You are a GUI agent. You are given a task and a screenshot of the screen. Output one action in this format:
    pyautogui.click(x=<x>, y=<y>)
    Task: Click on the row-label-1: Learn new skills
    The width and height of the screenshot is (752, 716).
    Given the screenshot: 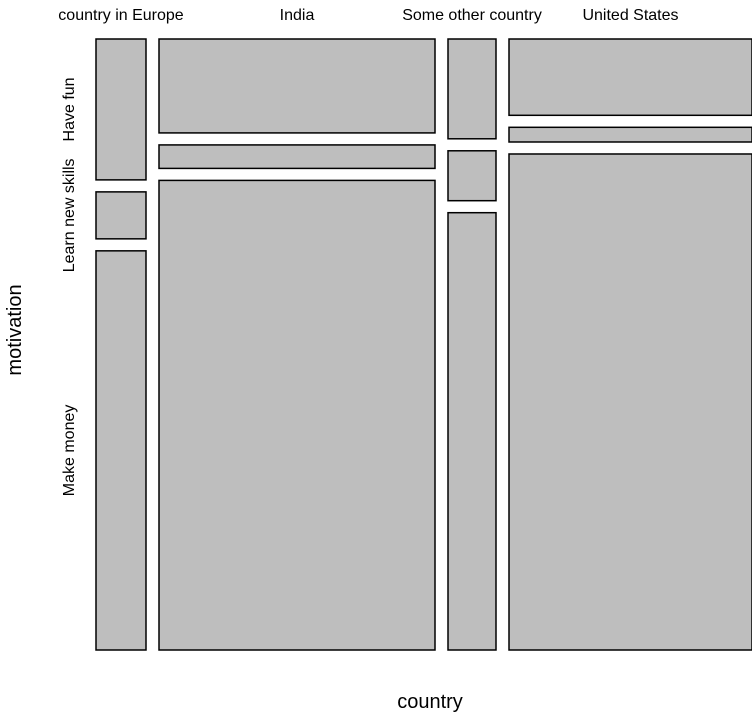 What is the action you would take?
    pyautogui.click(x=69, y=215)
    